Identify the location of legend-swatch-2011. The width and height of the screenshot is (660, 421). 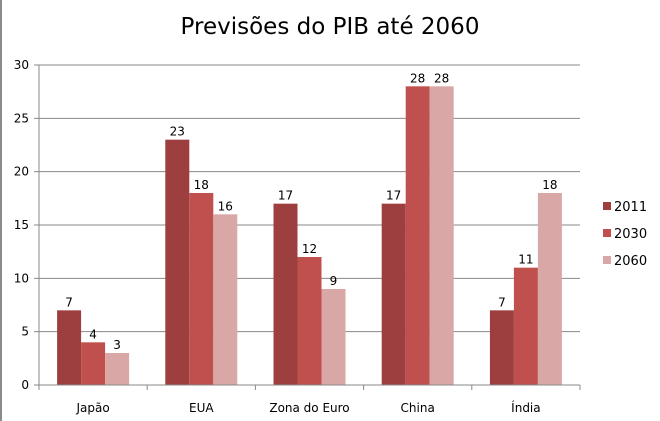
(607, 206).